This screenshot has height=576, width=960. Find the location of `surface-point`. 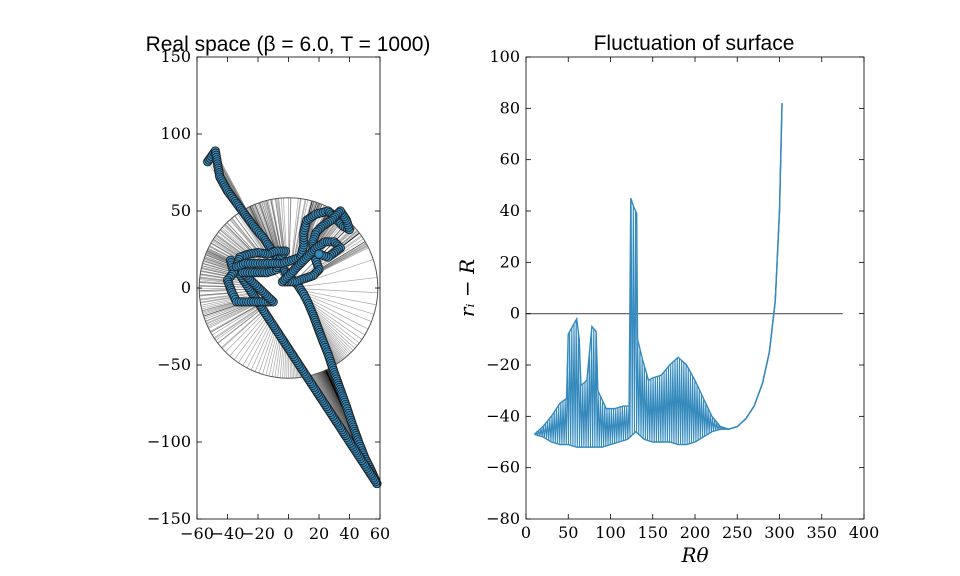

surface-point is located at coordinates (319, 254).